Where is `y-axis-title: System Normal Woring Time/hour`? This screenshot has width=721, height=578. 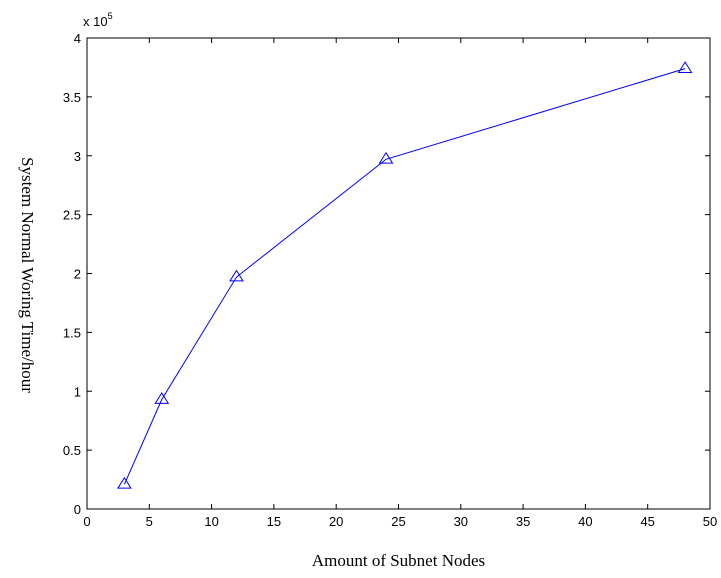
y-axis-title: System Normal Woring Time/hour is located at coordinates (27, 275).